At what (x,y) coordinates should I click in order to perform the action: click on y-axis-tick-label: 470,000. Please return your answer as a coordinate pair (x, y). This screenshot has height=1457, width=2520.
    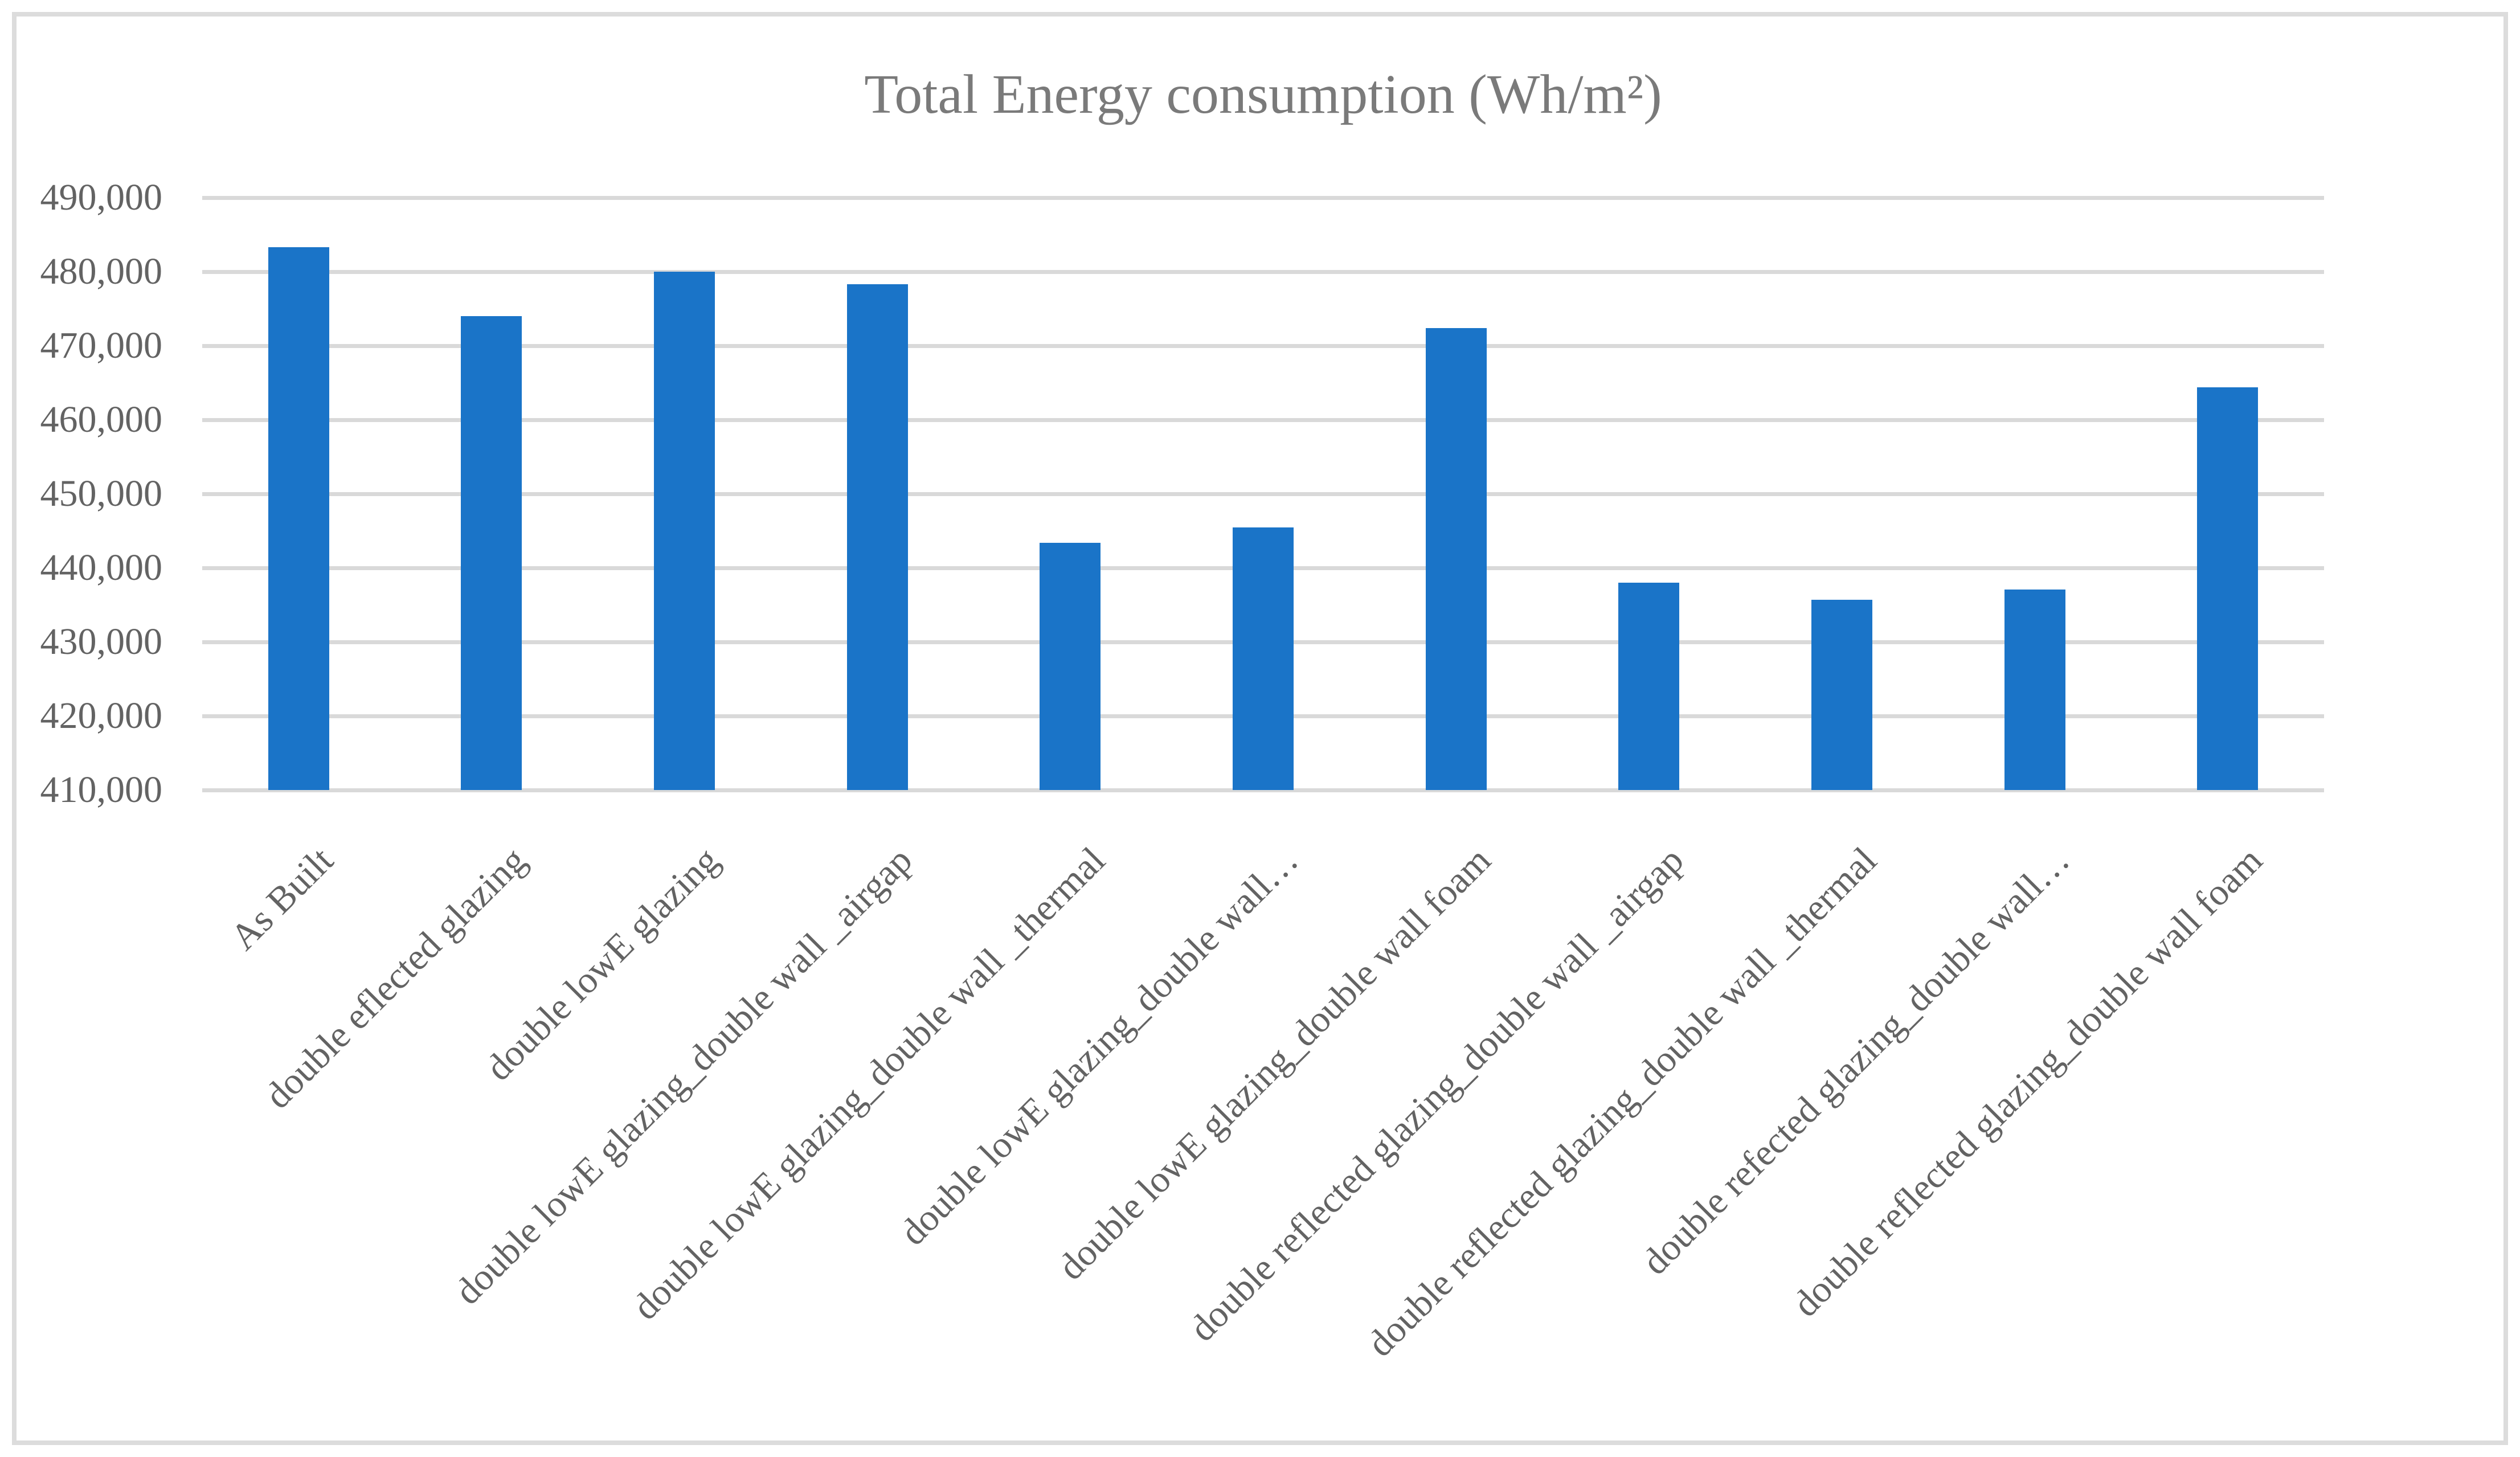
    Looking at the image, I should click on (102, 345).